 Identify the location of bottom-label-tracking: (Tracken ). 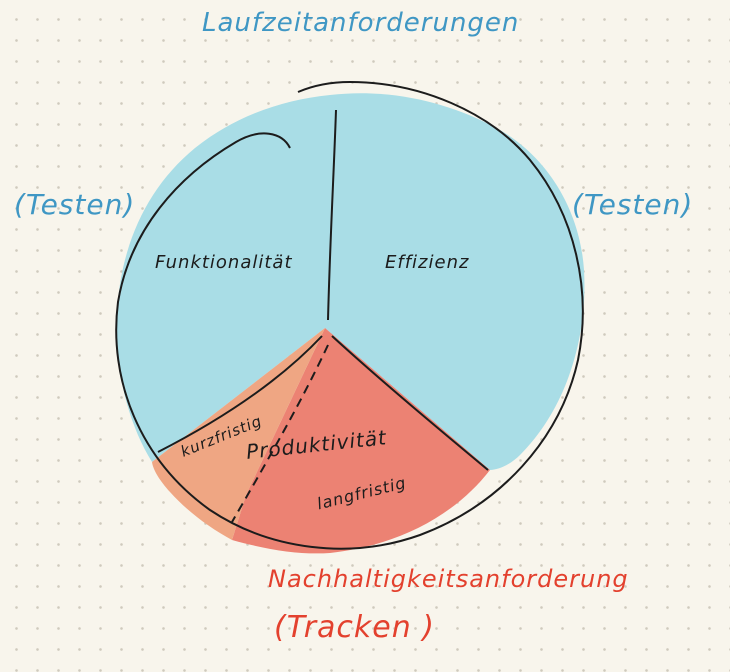
(354, 627).